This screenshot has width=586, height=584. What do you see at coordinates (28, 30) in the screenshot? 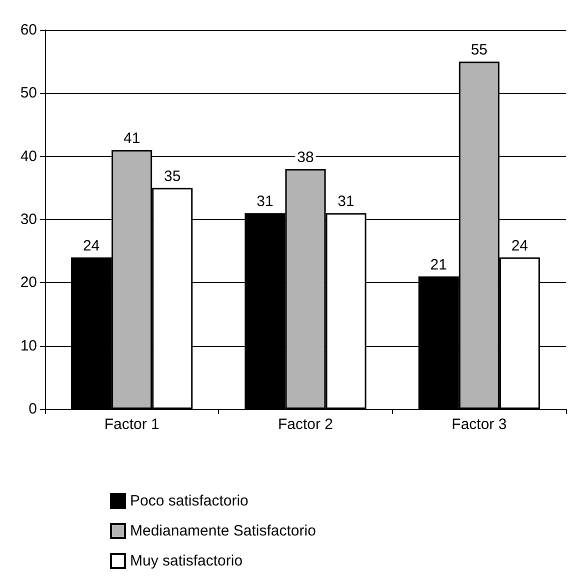
I see `y-tick-label: 60` at bounding box center [28, 30].